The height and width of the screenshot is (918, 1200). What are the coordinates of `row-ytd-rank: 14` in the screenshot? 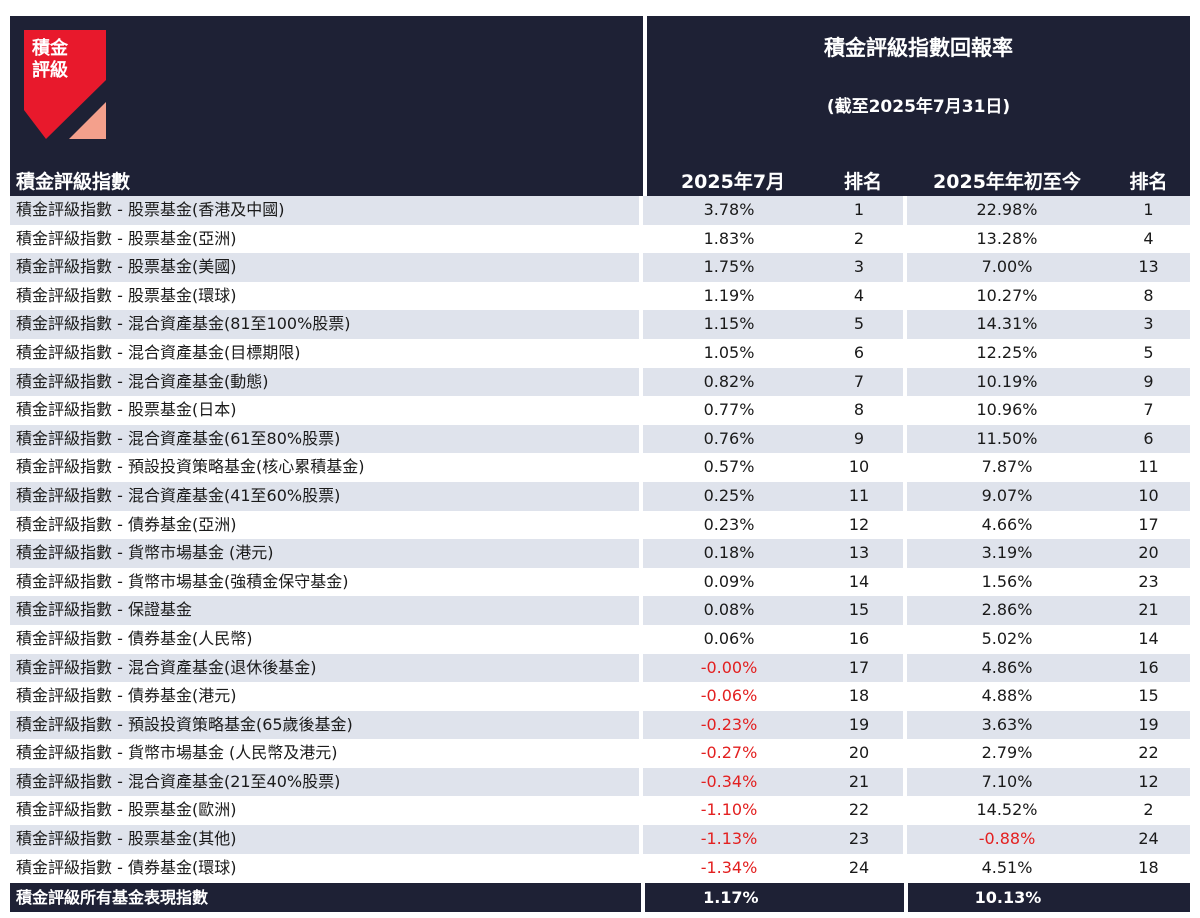 It's located at (1148, 638).